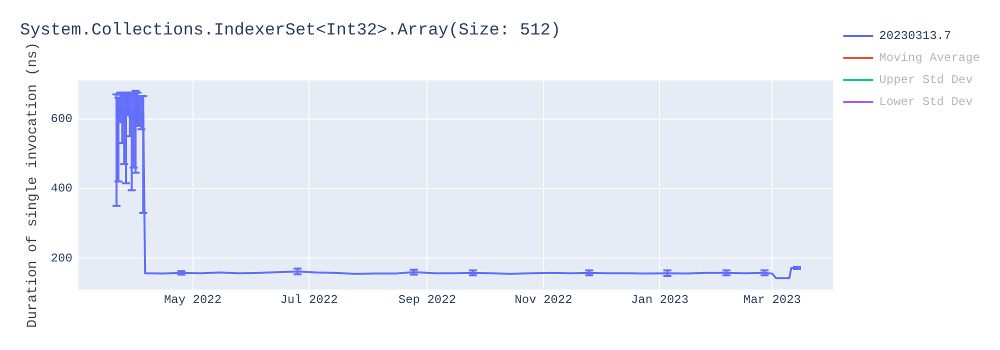  What do you see at coordinates (61, 258) in the screenshot?
I see `y-tick-label: 200` at bounding box center [61, 258].